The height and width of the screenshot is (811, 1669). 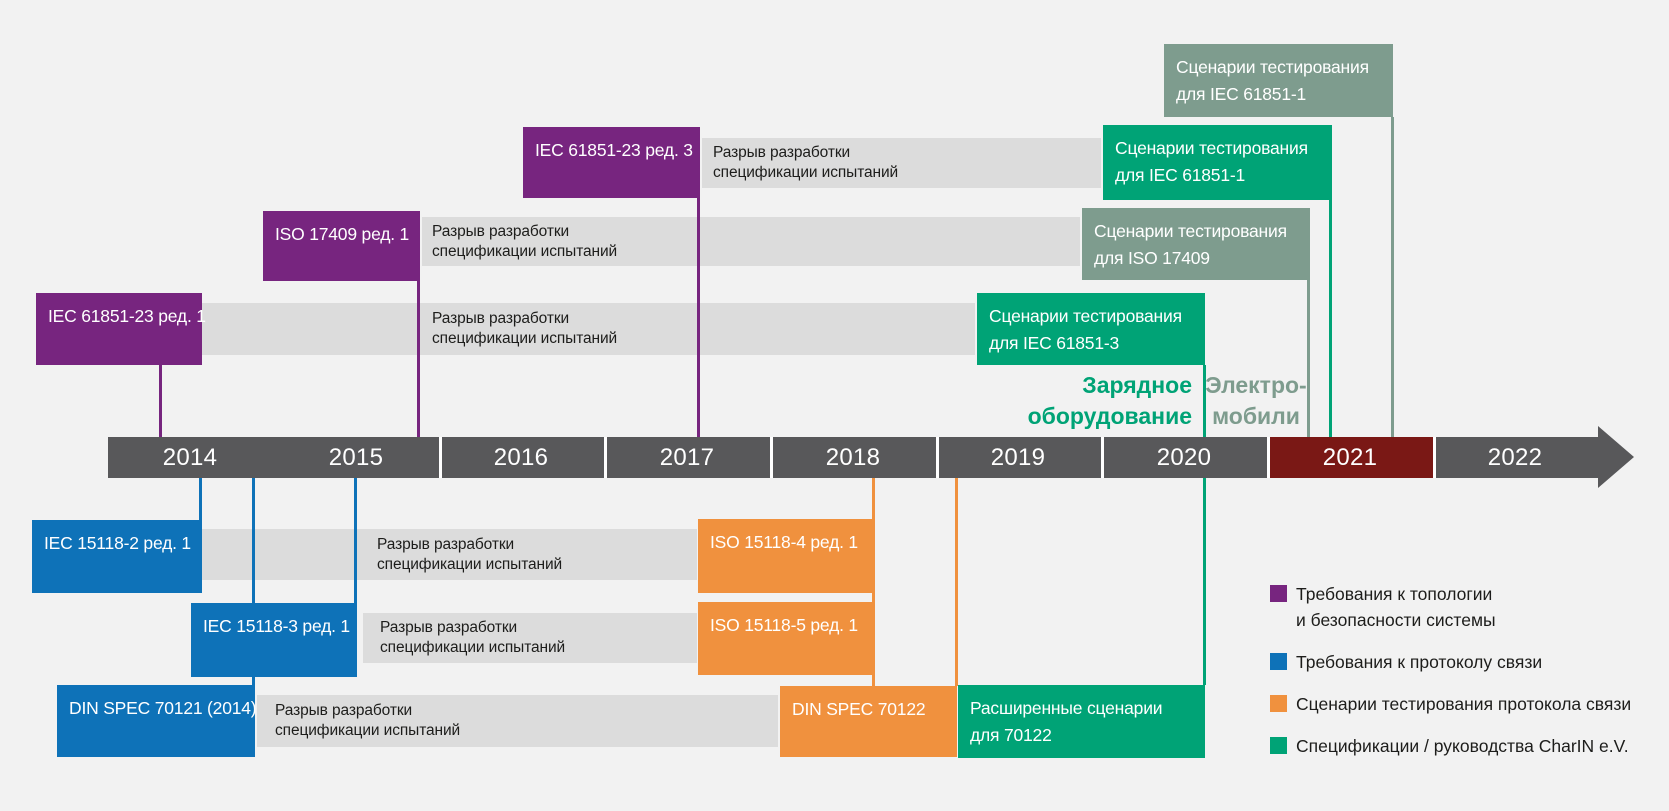 What do you see at coordinates (1434, 457) in the screenshot?
I see `year-divider-2022` at bounding box center [1434, 457].